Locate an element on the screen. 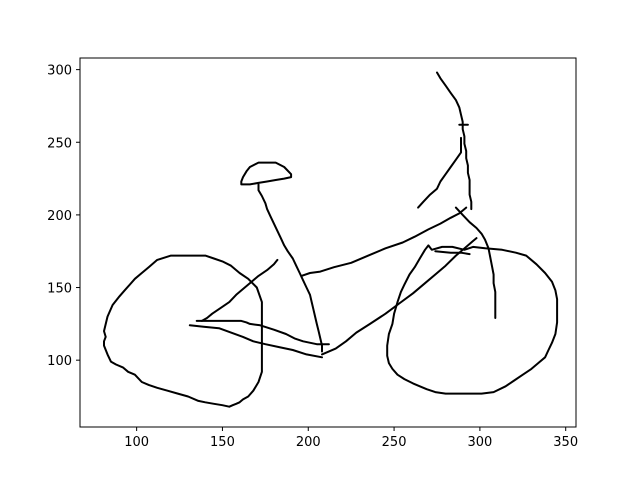 The image size is (640, 480). x-tick-label: 250 is located at coordinates (394, 442).